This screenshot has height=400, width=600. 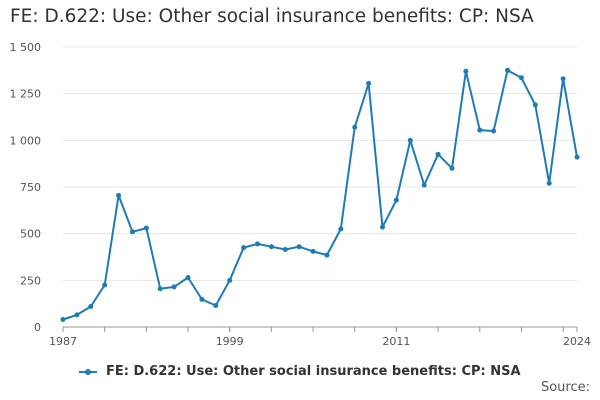 What do you see at coordinates (26, 94) in the screenshot?
I see `y-tick-label: 1 250` at bounding box center [26, 94].